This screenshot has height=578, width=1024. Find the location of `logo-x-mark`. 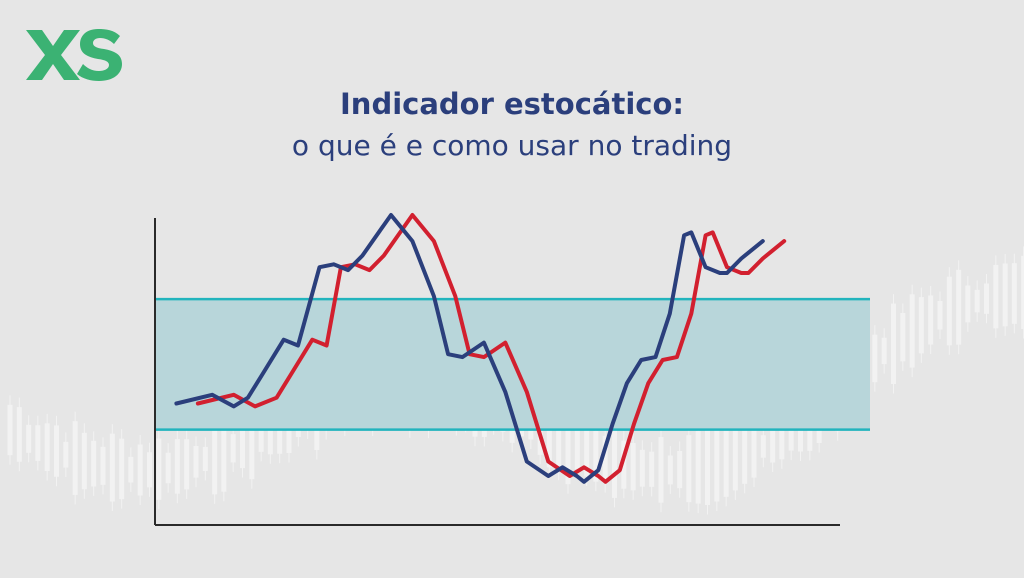

logo-x-mark is located at coordinates (53, 55).